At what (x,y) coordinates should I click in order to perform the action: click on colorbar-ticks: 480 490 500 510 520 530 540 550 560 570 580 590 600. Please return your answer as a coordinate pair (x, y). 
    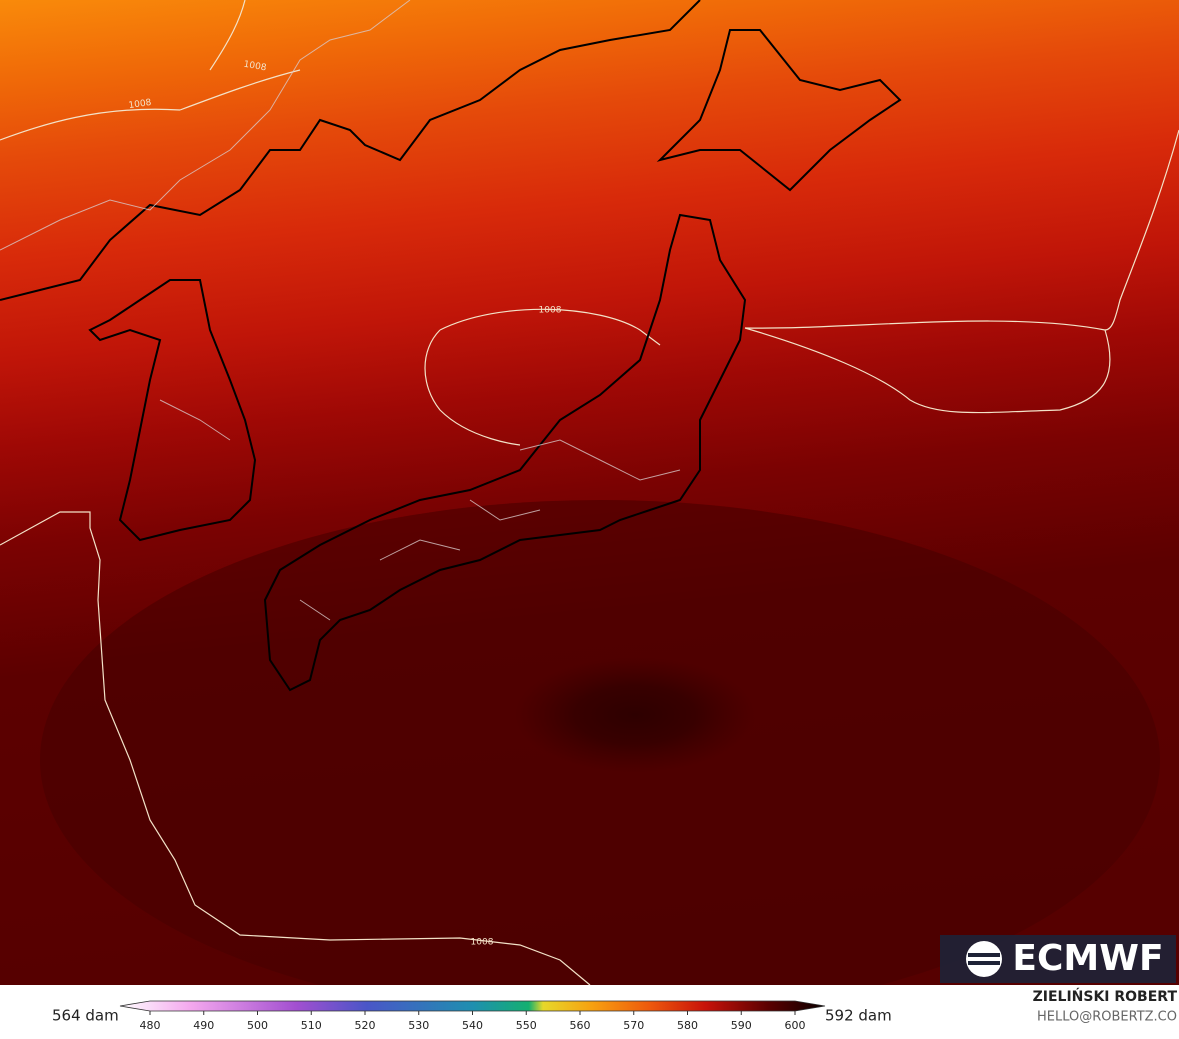
    Looking at the image, I should click on (473, 1021).